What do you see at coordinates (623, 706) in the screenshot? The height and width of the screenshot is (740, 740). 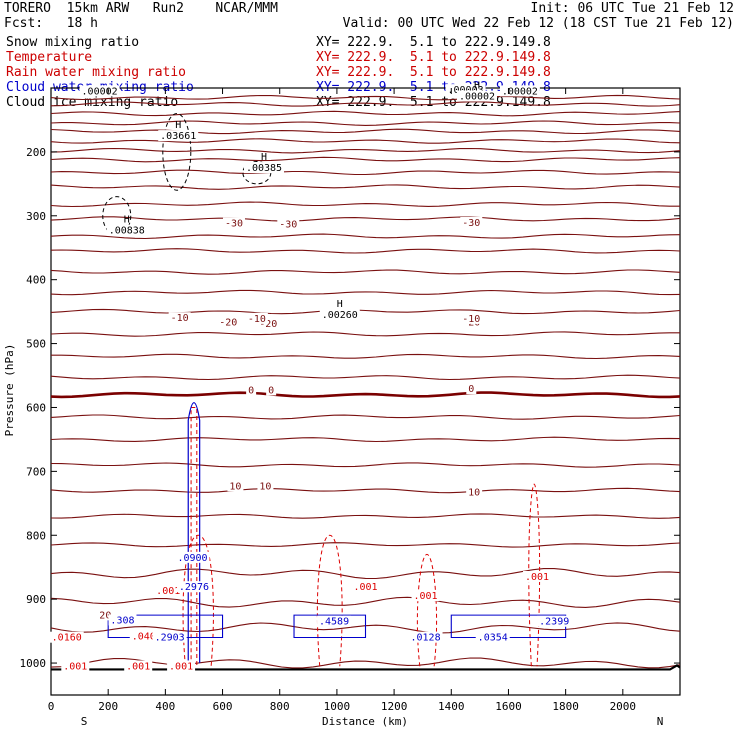 I see `x-tick-label: 2000` at bounding box center [623, 706].